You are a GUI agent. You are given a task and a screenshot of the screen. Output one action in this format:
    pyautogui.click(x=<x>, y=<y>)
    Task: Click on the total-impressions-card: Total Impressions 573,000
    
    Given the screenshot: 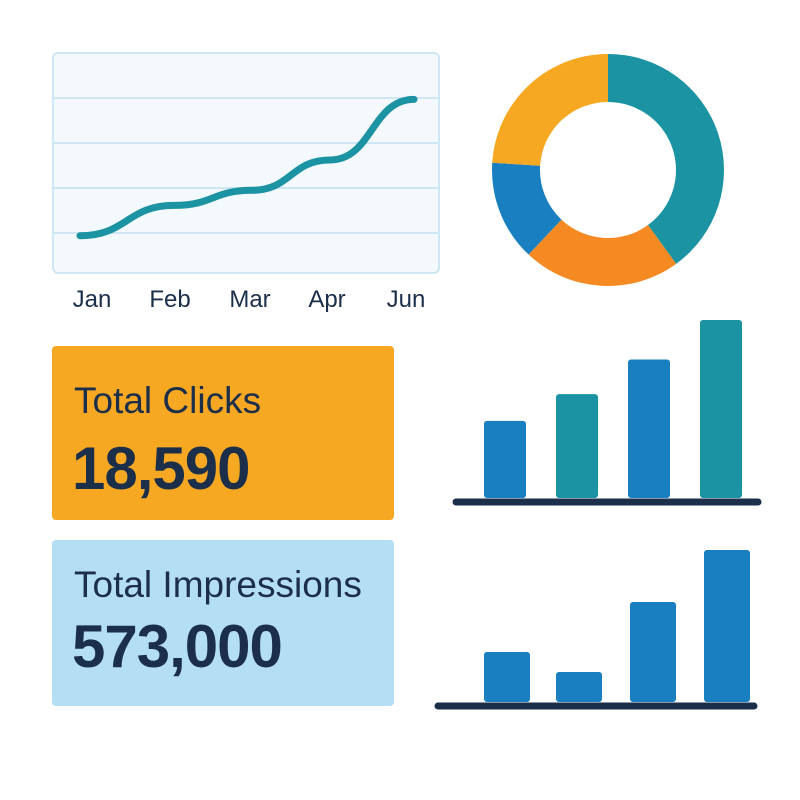 What is the action you would take?
    pyautogui.click(x=223, y=623)
    